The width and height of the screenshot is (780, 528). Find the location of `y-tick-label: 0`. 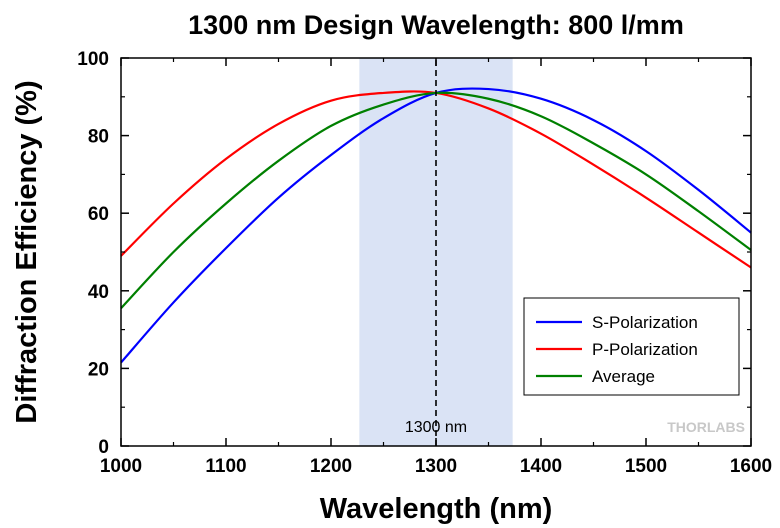

y-tick-label: 0 is located at coordinates (103, 447).